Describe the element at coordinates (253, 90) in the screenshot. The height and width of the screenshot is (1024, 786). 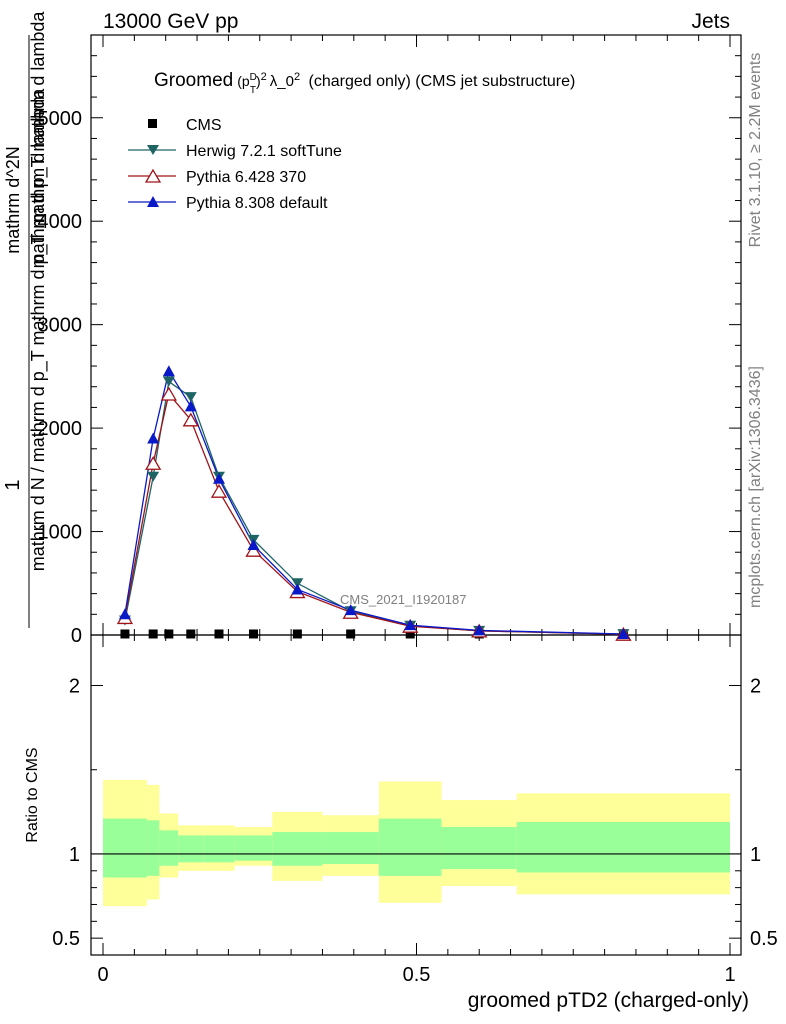
I see `title-T: T` at that location.